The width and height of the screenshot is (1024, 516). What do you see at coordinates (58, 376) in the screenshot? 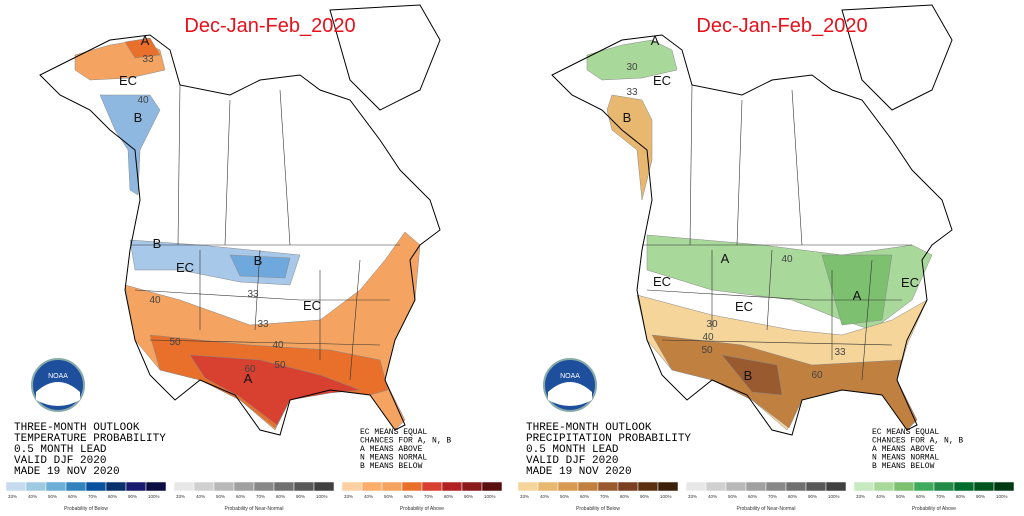
I see `logo-text: NOAA` at bounding box center [58, 376].